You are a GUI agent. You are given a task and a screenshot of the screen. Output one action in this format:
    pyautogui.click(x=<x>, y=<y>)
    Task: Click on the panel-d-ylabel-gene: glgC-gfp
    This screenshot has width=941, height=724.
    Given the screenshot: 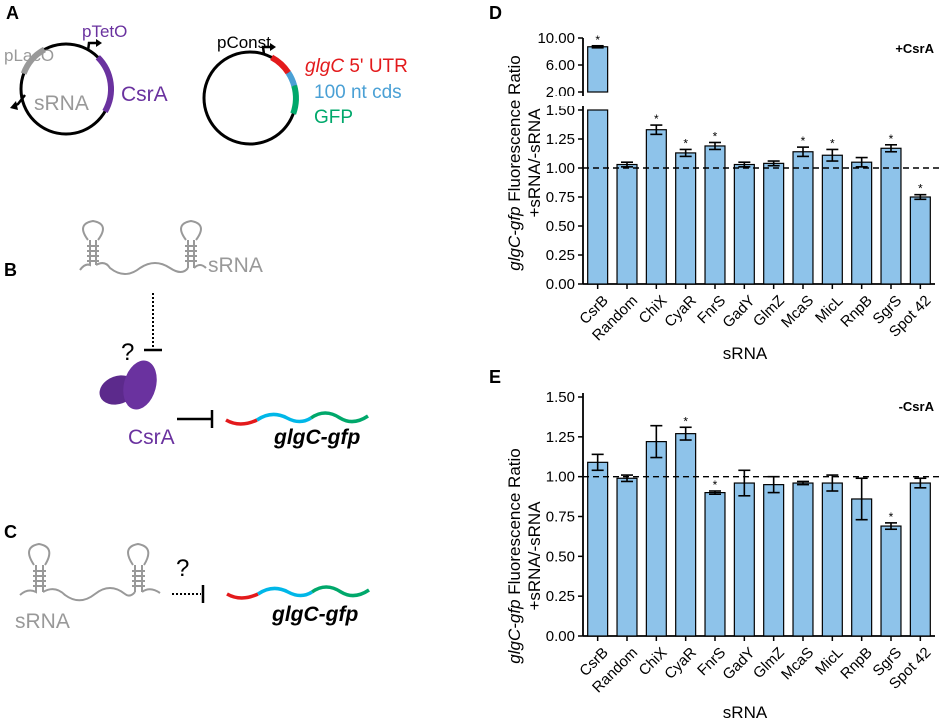 What is the action you would take?
    pyautogui.click(x=514, y=238)
    